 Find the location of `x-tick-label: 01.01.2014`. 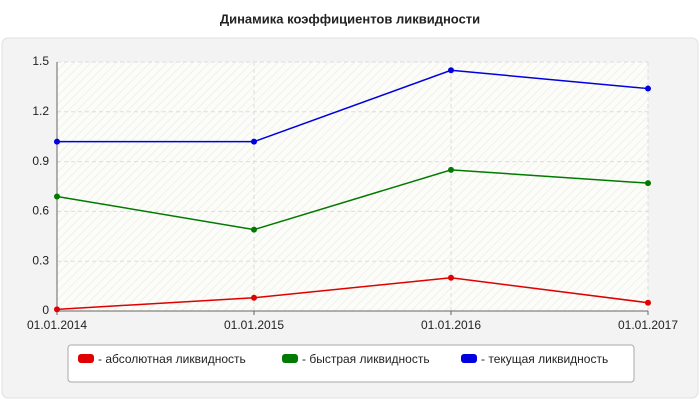

x-tick-label: 01.01.2014 is located at coordinates (57, 325).